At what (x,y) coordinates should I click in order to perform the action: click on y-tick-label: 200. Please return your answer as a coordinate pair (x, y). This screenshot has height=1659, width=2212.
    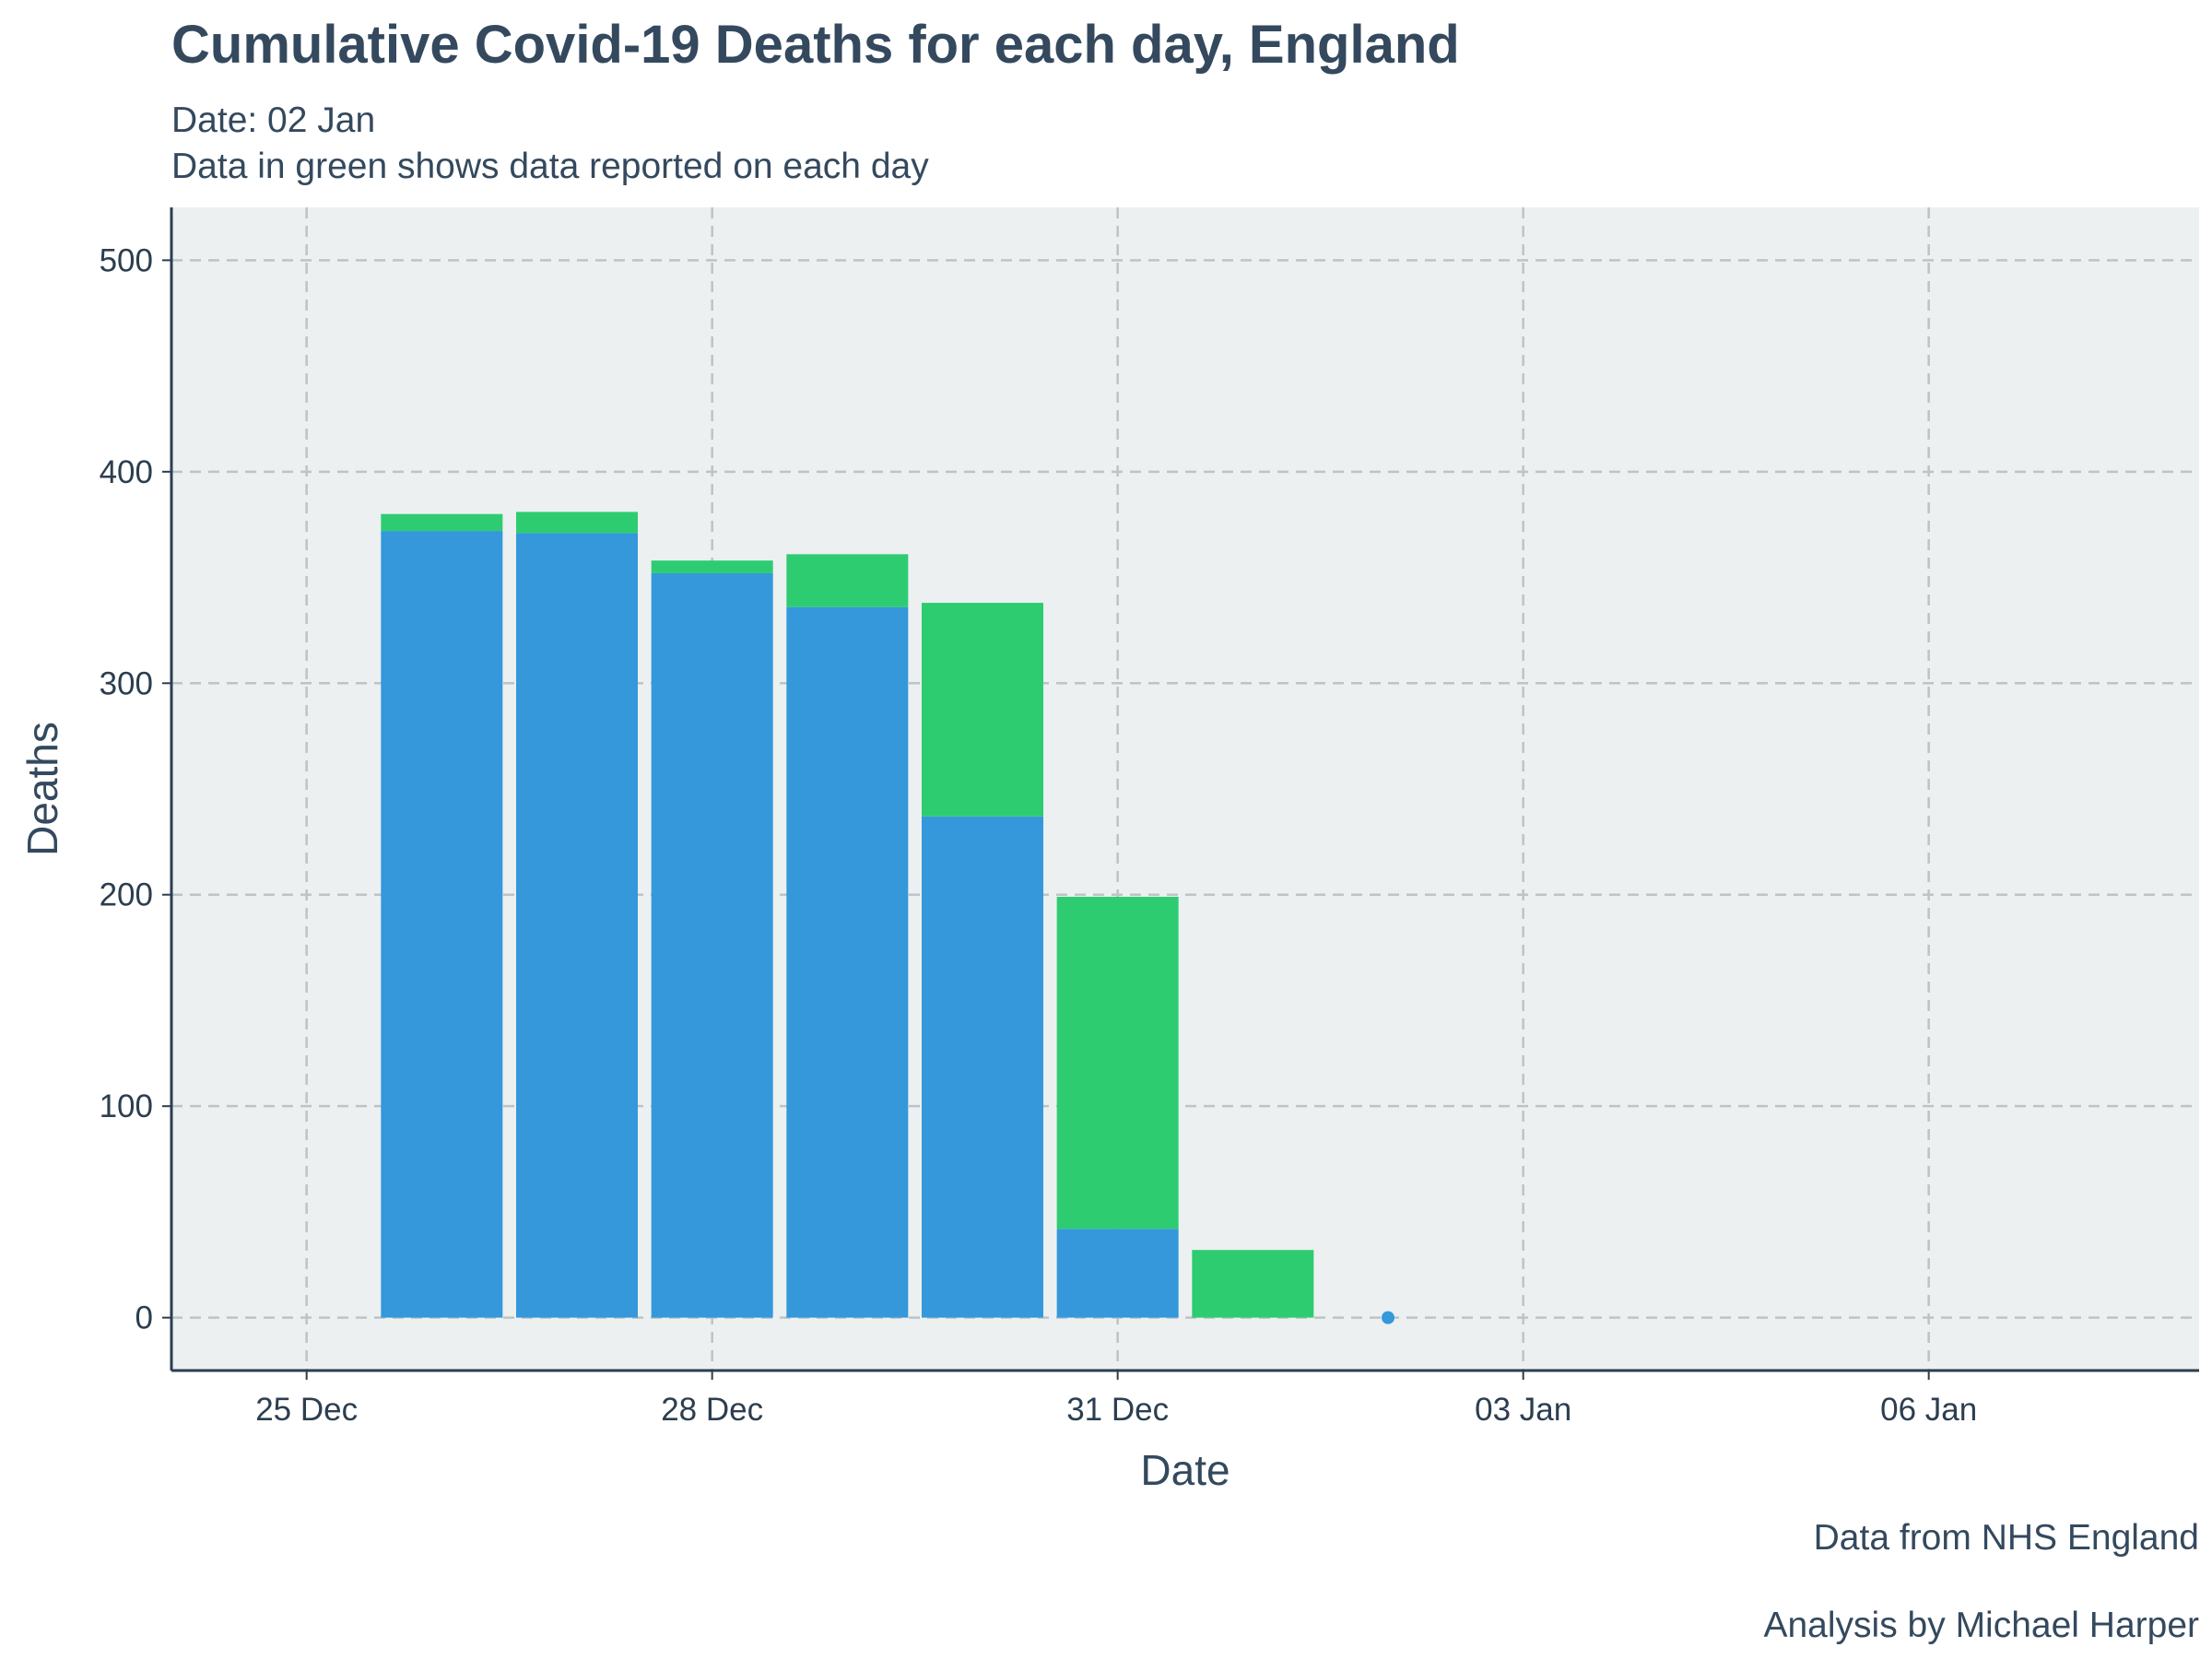
    Looking at the image, I should click on (126, 895).